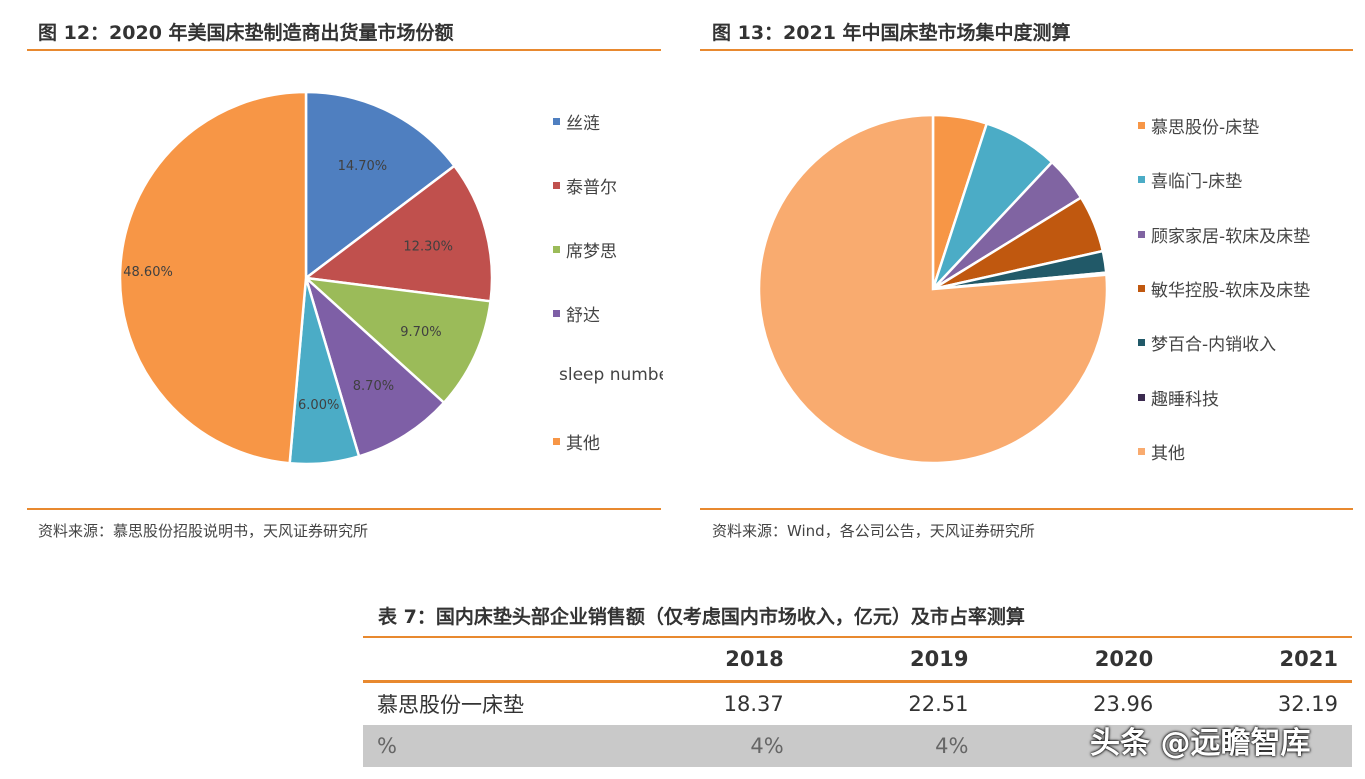 The width and height of the screenshot is (1365, 779). What do you see at coordinates (873, 531) in the screenshot?
I see `chart2-source: 资料来源：Wind，各公司公告，天风证券研究所` at bounding box center [873, 531].